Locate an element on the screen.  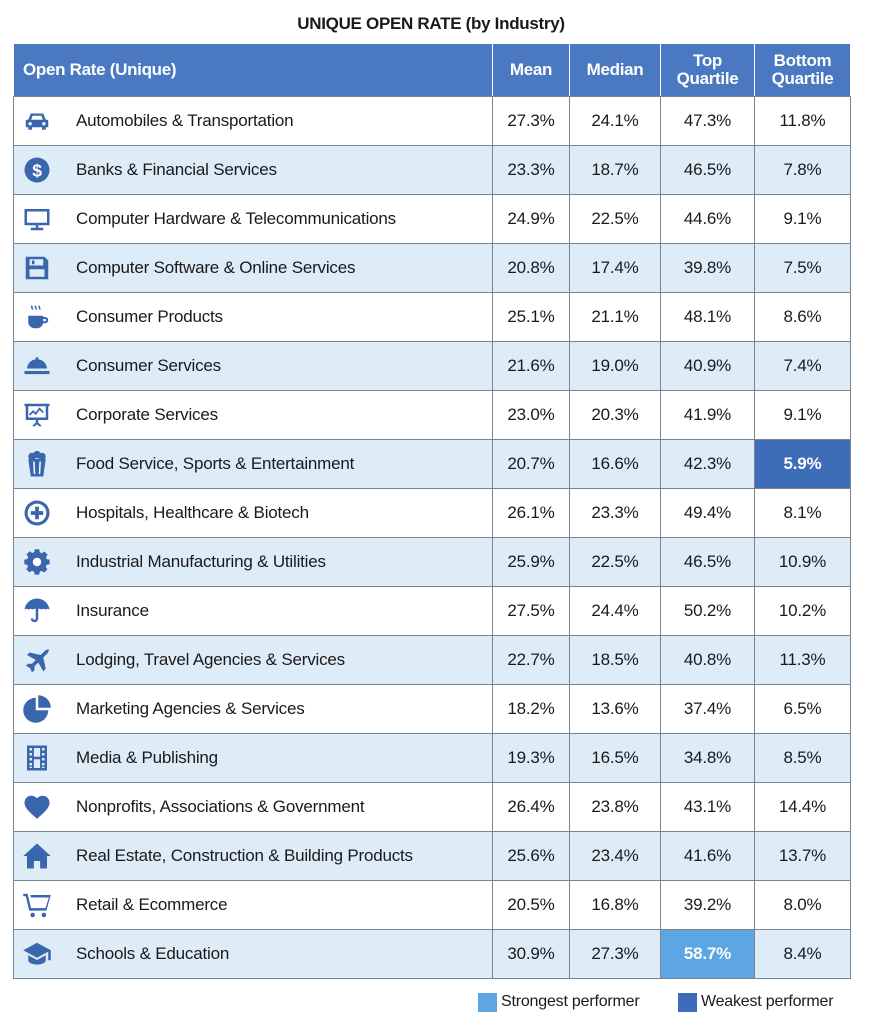
industry-cell: Corporate Services is located at coordinates (253, 415).